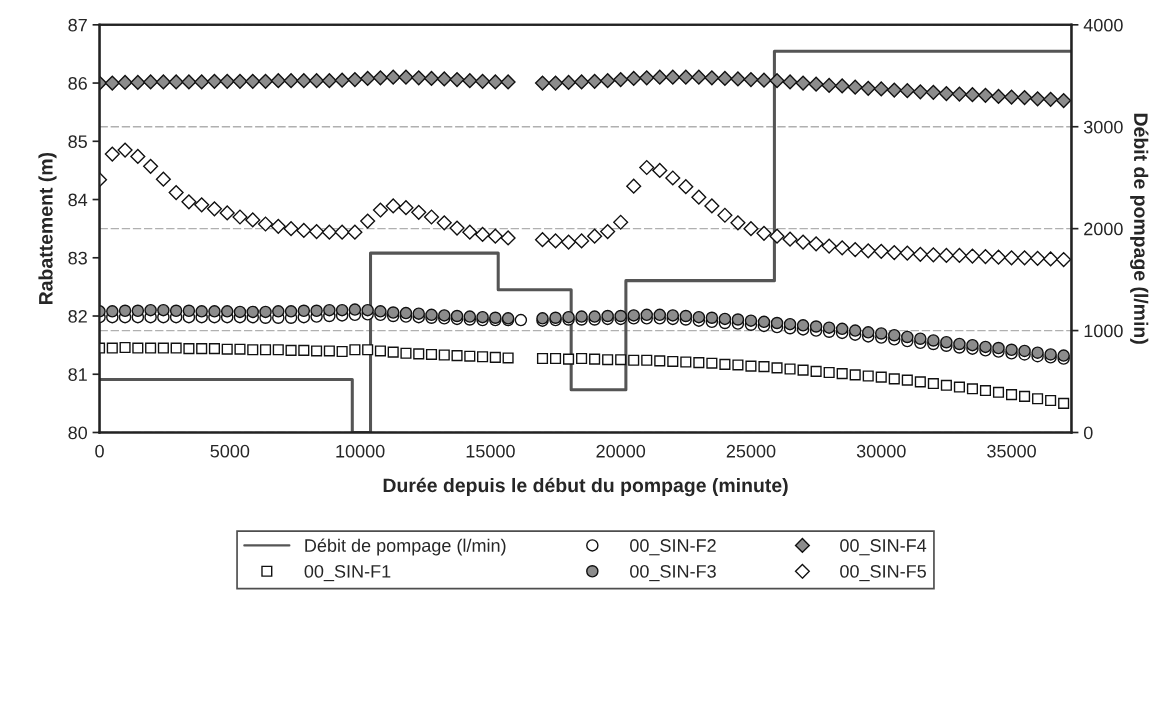 This screenshot has width=1171, height=709. Describe the element at coordinates (585, 487) in the screenshot. I see `x-axis-title: Durée depuis le début du pompage (minute)` at that location.